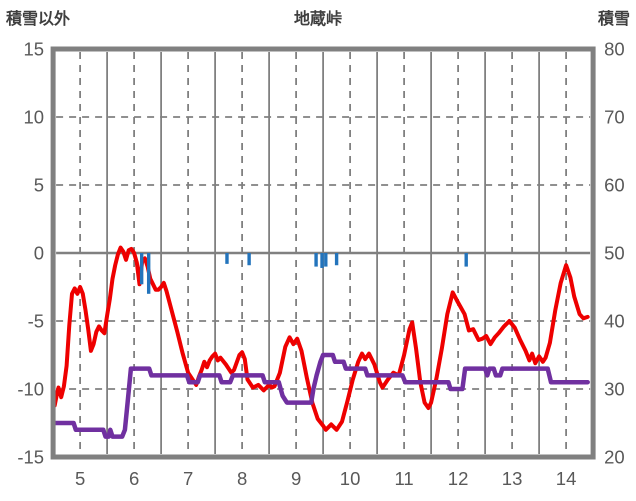  Describe the element at coordinates (80, 478) in the screenshot. I see `x-axis-tick-label: 5` at that location.